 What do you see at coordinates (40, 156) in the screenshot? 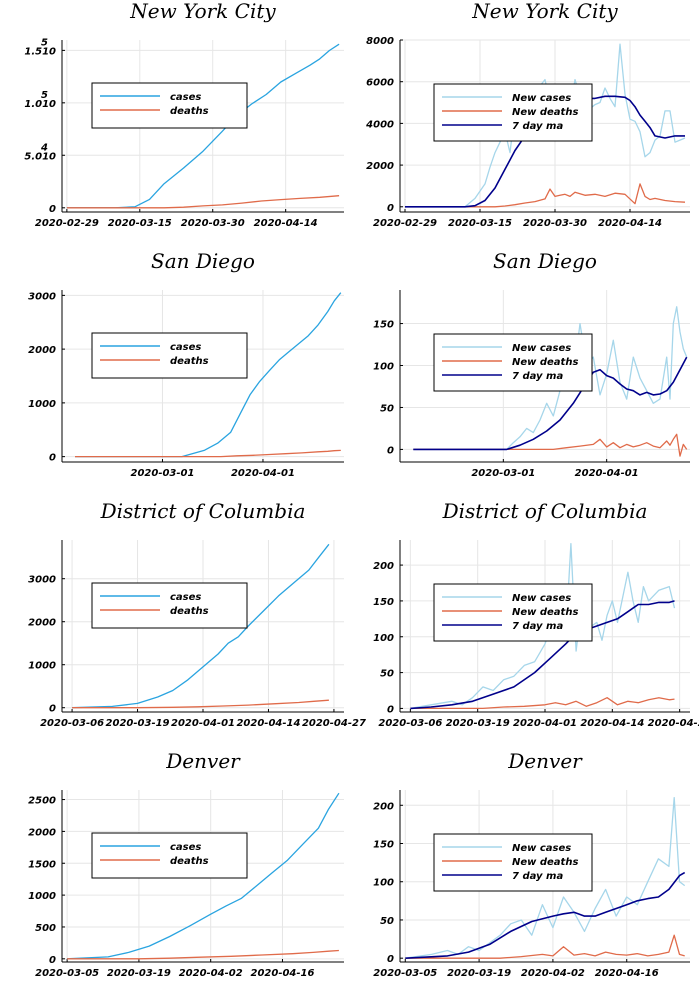
I see `y-tick-label: 5.010` at bounding box center [40, 156].